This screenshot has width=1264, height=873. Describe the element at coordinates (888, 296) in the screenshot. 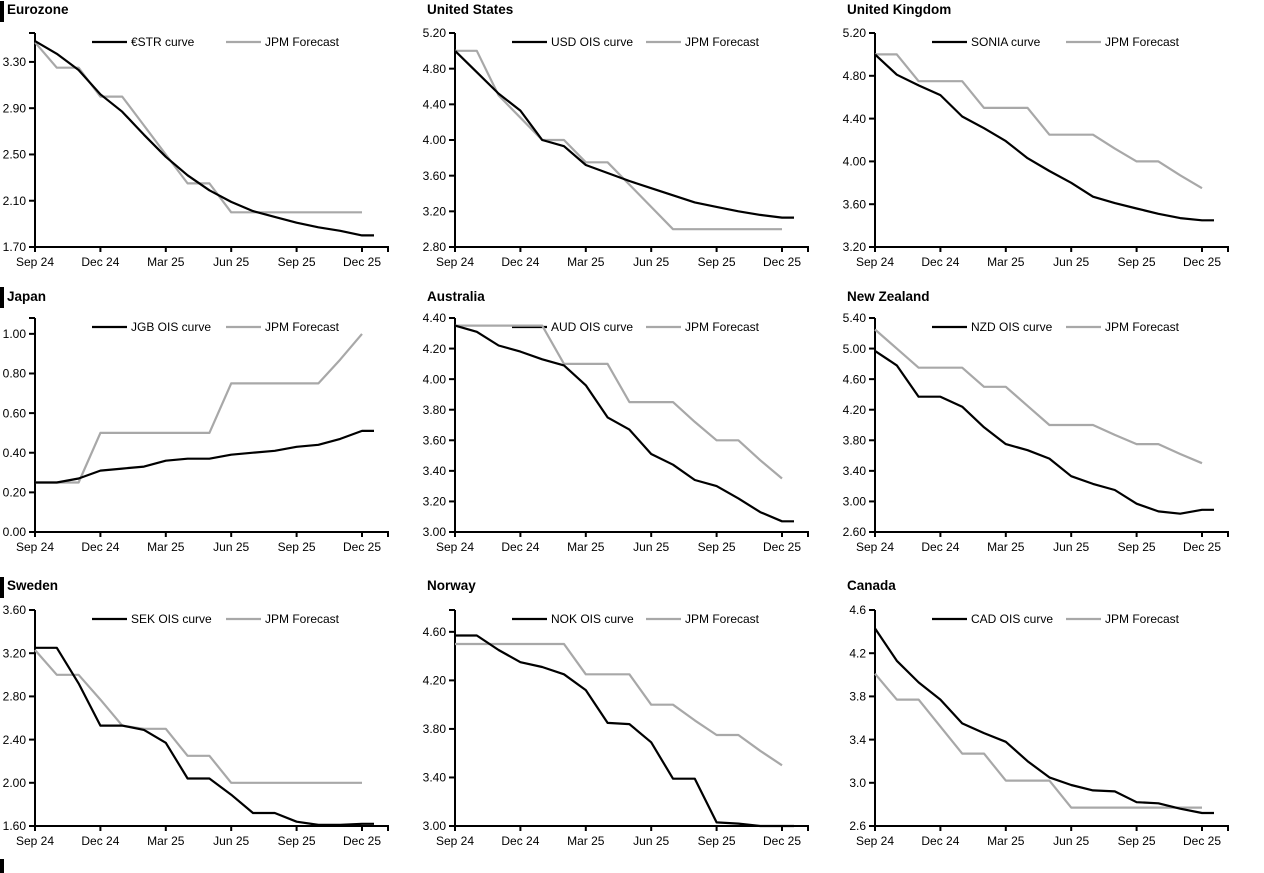

I see `chart-title-new-zealand: New Zealand` at that location.